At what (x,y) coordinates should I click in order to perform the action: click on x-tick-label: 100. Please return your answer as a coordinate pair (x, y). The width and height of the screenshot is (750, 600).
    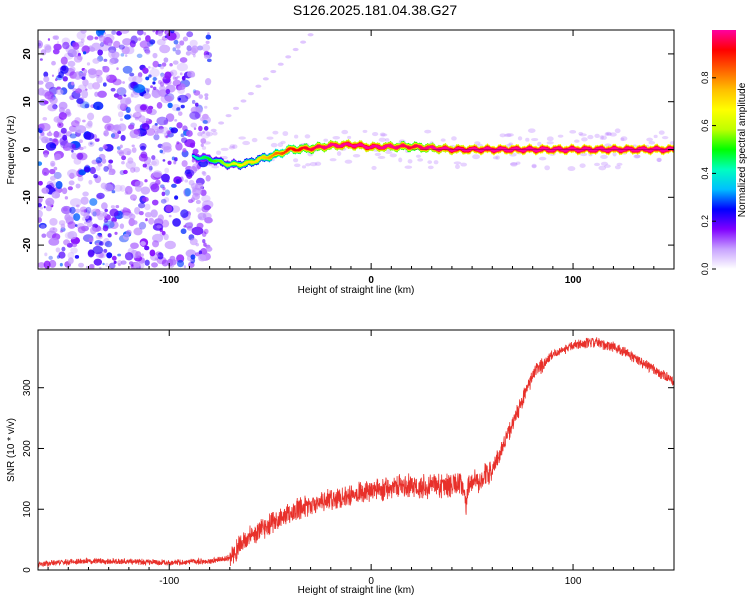
    Looking at the image, I should click on (573, 280).